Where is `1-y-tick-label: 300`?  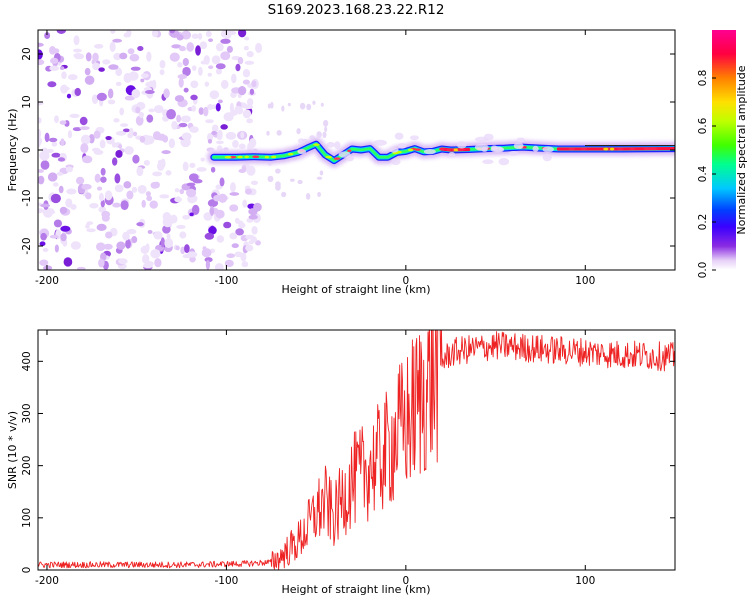 1-y-tick-label: 300 is located at coordinates (27, 413).